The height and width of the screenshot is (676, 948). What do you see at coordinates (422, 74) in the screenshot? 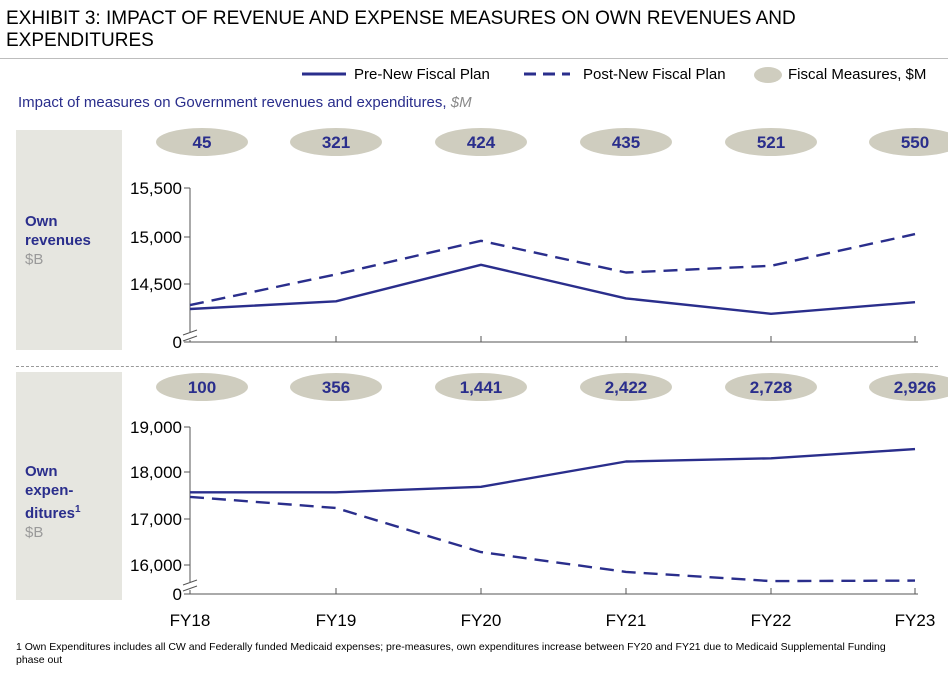
I see `legend-pre-label: Pre-New Fiscal Plan` at bounding box center [422, 74].